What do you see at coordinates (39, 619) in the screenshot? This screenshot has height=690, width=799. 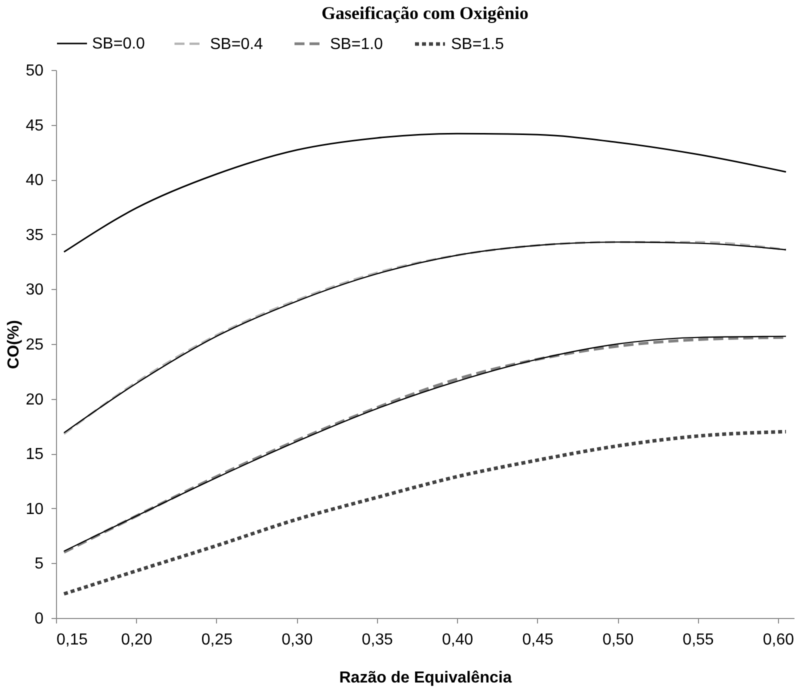 I see `y-tick-label: 0` at bounding box center [39, 619].